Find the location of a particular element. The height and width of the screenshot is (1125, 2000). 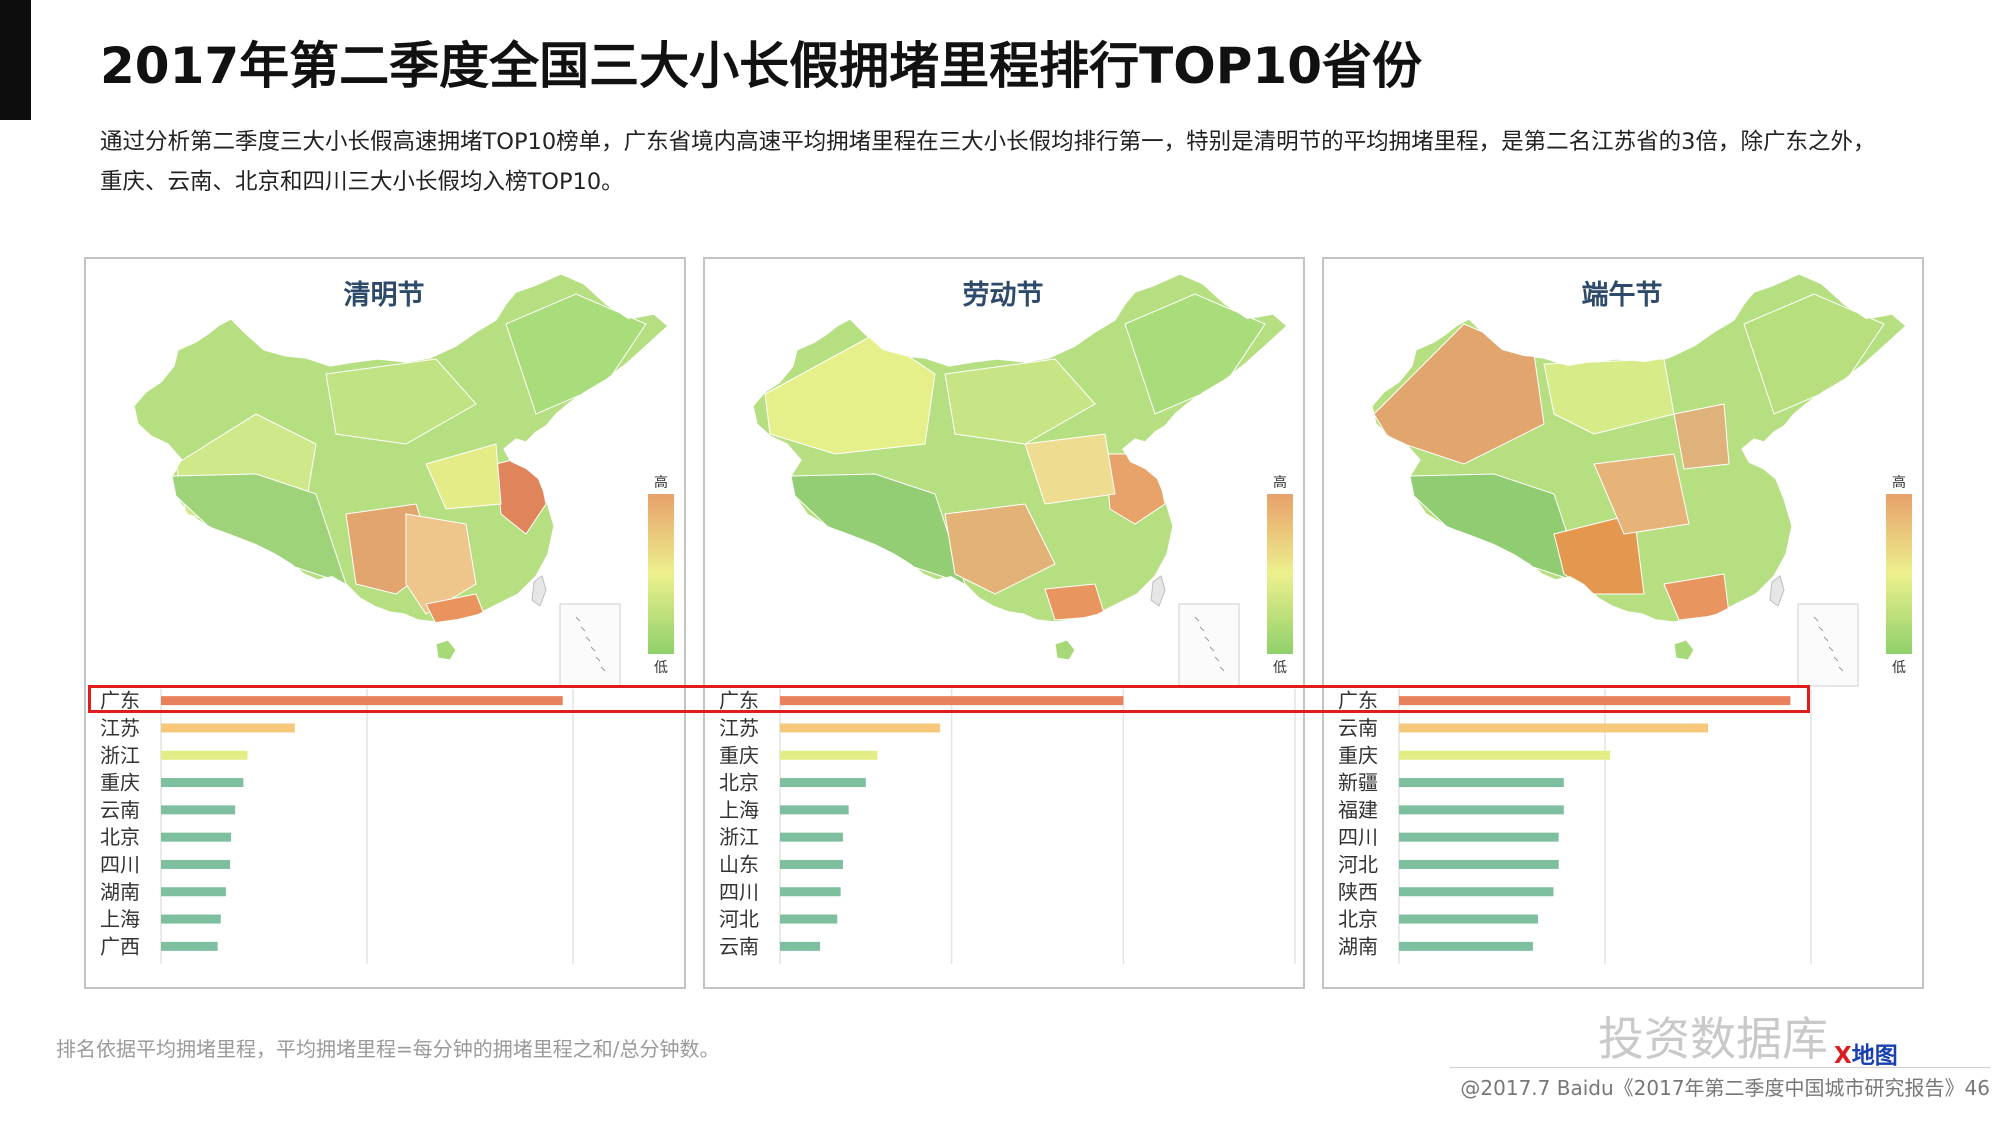

bar-label-rank-5: 福建 is located at coordinates (1358, 810).